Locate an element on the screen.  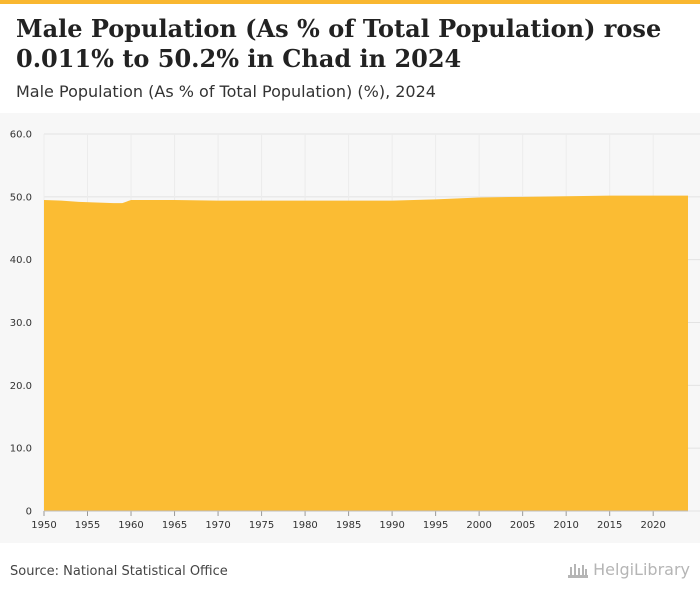
accent-bar is located at coordinates (350, 2).